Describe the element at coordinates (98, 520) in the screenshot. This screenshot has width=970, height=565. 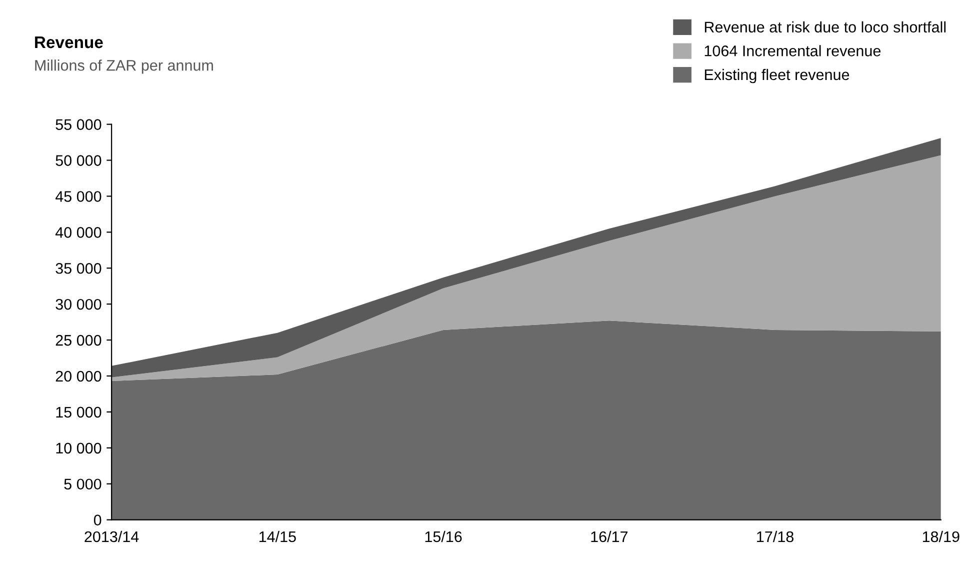
I see `y-tick-label: 0` at that location.